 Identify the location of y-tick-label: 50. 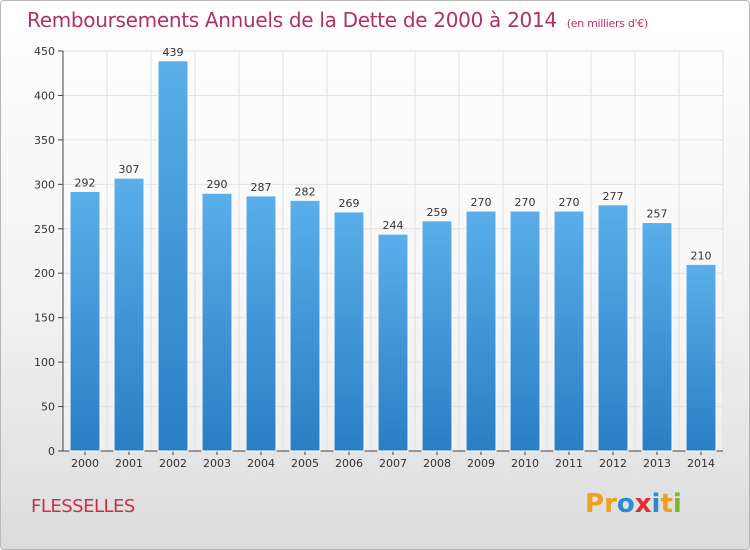
(48, 407).